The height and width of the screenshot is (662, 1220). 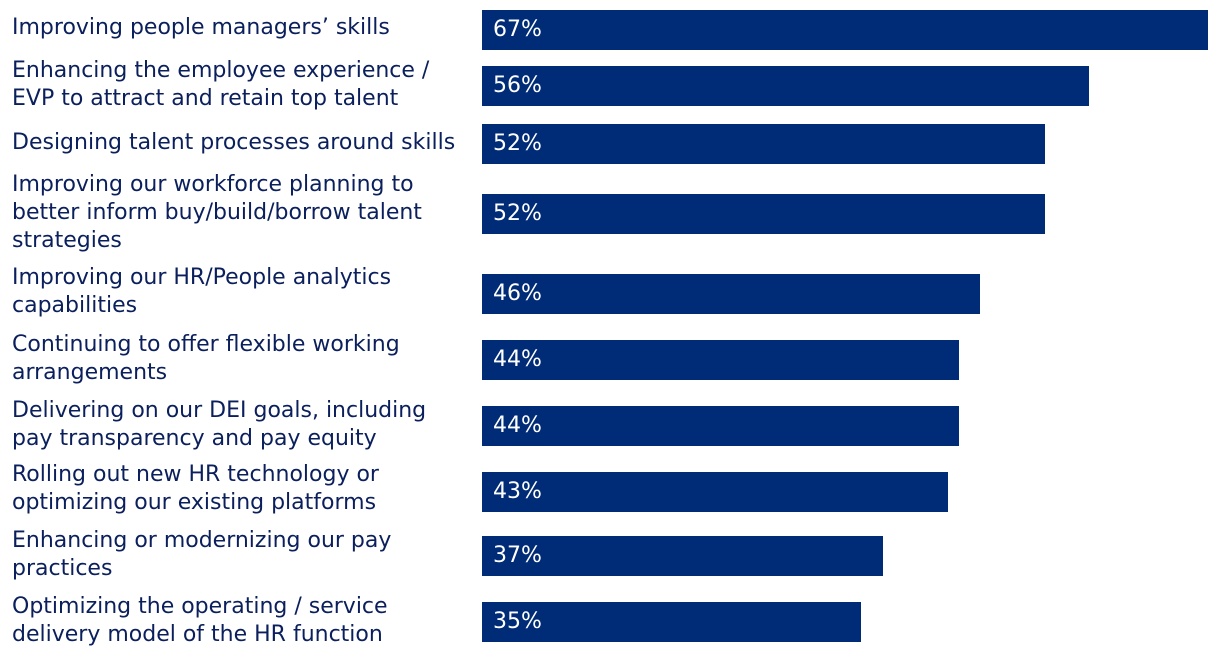 What do you see at coordinates (785, 86) in the screenshot?
I see `bar: 56%` at bounding box center [785, 86].